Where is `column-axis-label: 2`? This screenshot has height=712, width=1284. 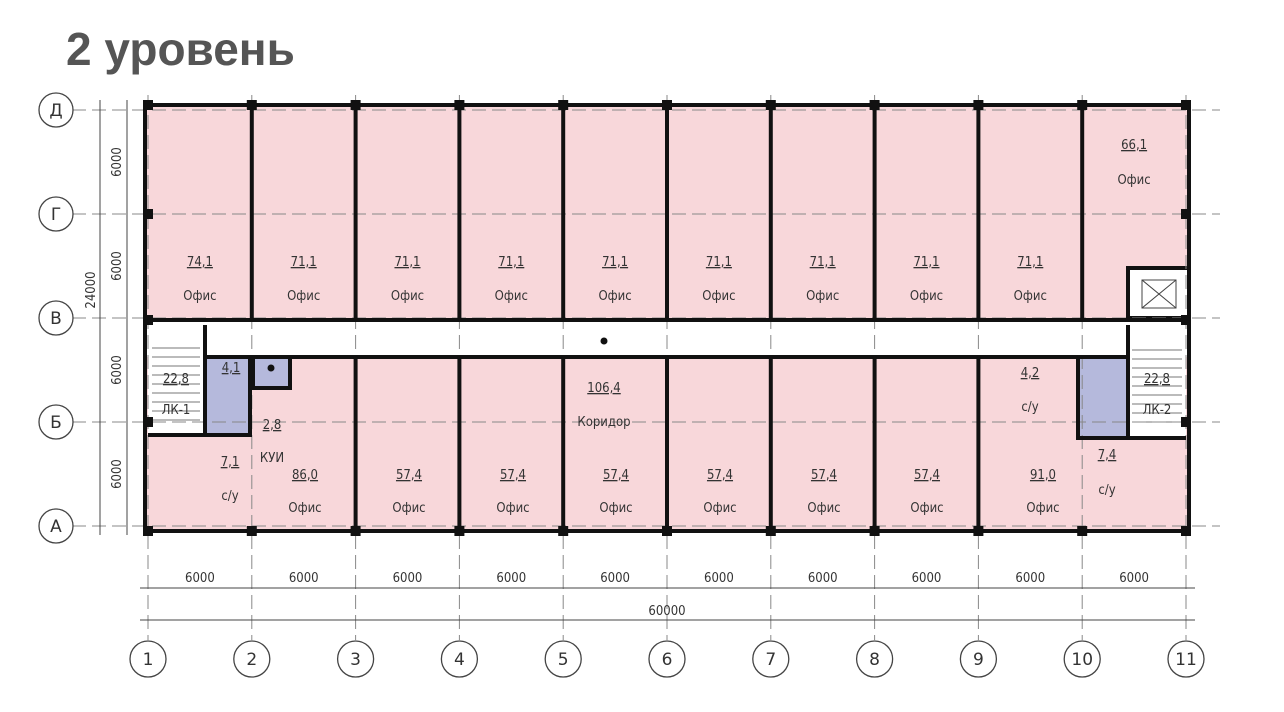
column-axis-label: 2 is located at coordinates (251, 660).